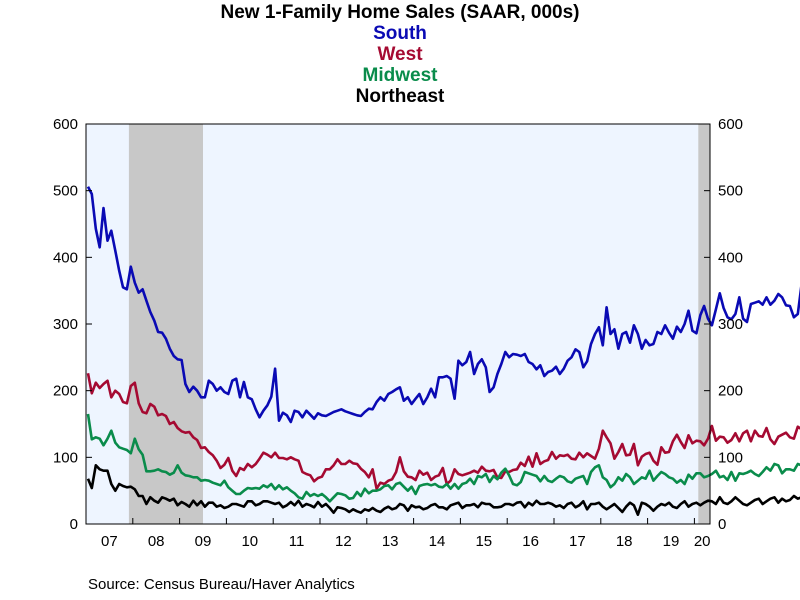 The height and width of the screenshot is (600, 800). I want to click on recession-band, so click(165, 324).